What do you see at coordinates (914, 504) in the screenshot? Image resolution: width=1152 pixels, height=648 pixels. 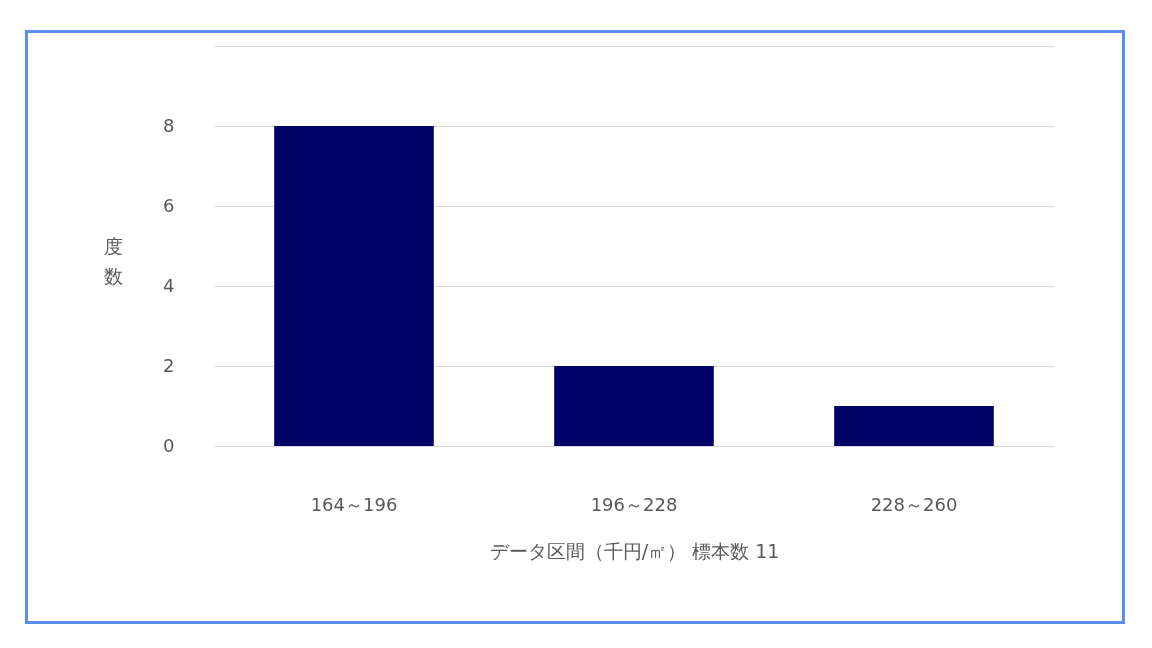 I see `x-tick-label: 228～260` at bounding box center [914, 504].